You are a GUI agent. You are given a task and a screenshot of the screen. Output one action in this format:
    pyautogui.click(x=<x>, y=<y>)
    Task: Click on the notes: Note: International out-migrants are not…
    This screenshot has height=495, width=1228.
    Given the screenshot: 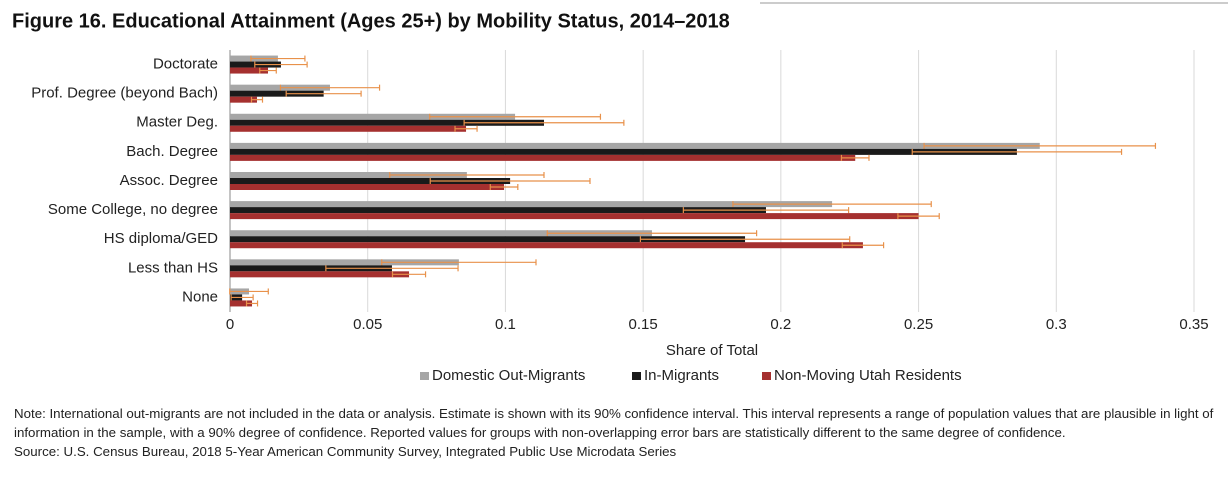 What is the action you would take?
    pyautogui.click(x=614, y=432)
    